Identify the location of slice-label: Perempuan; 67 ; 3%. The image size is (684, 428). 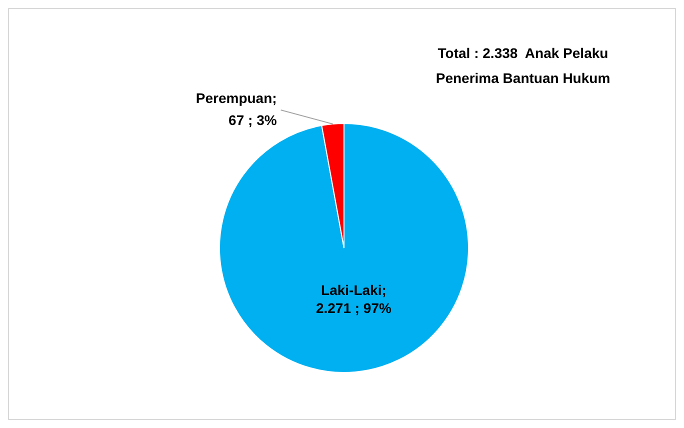
(237, 109).